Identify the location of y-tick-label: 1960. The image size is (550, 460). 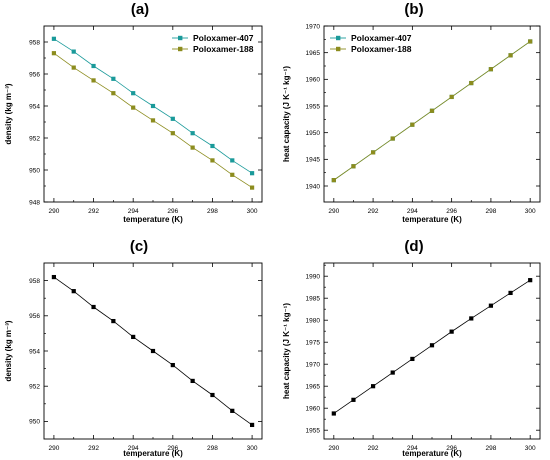
(313, 80).